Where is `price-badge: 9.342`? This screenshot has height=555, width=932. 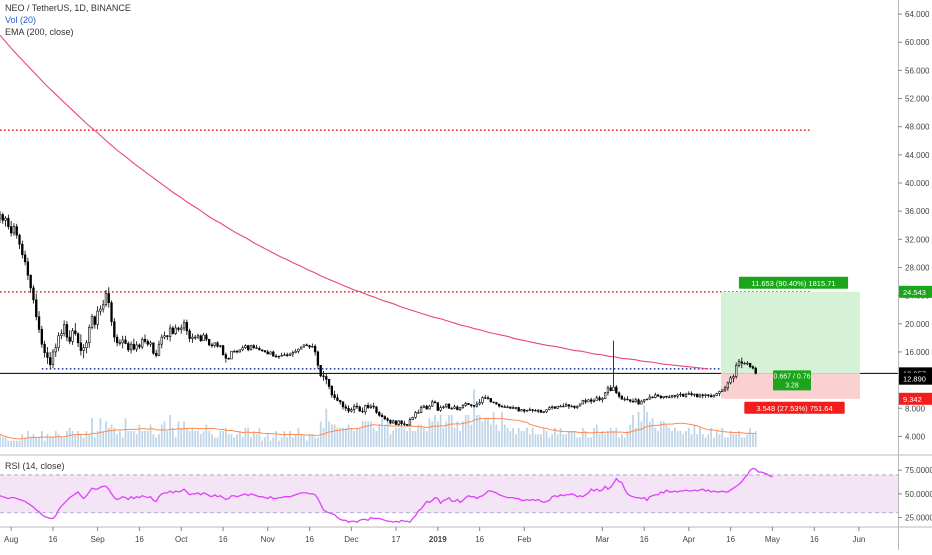
price-badge: 9.342 is located at coordinates (915, 398).